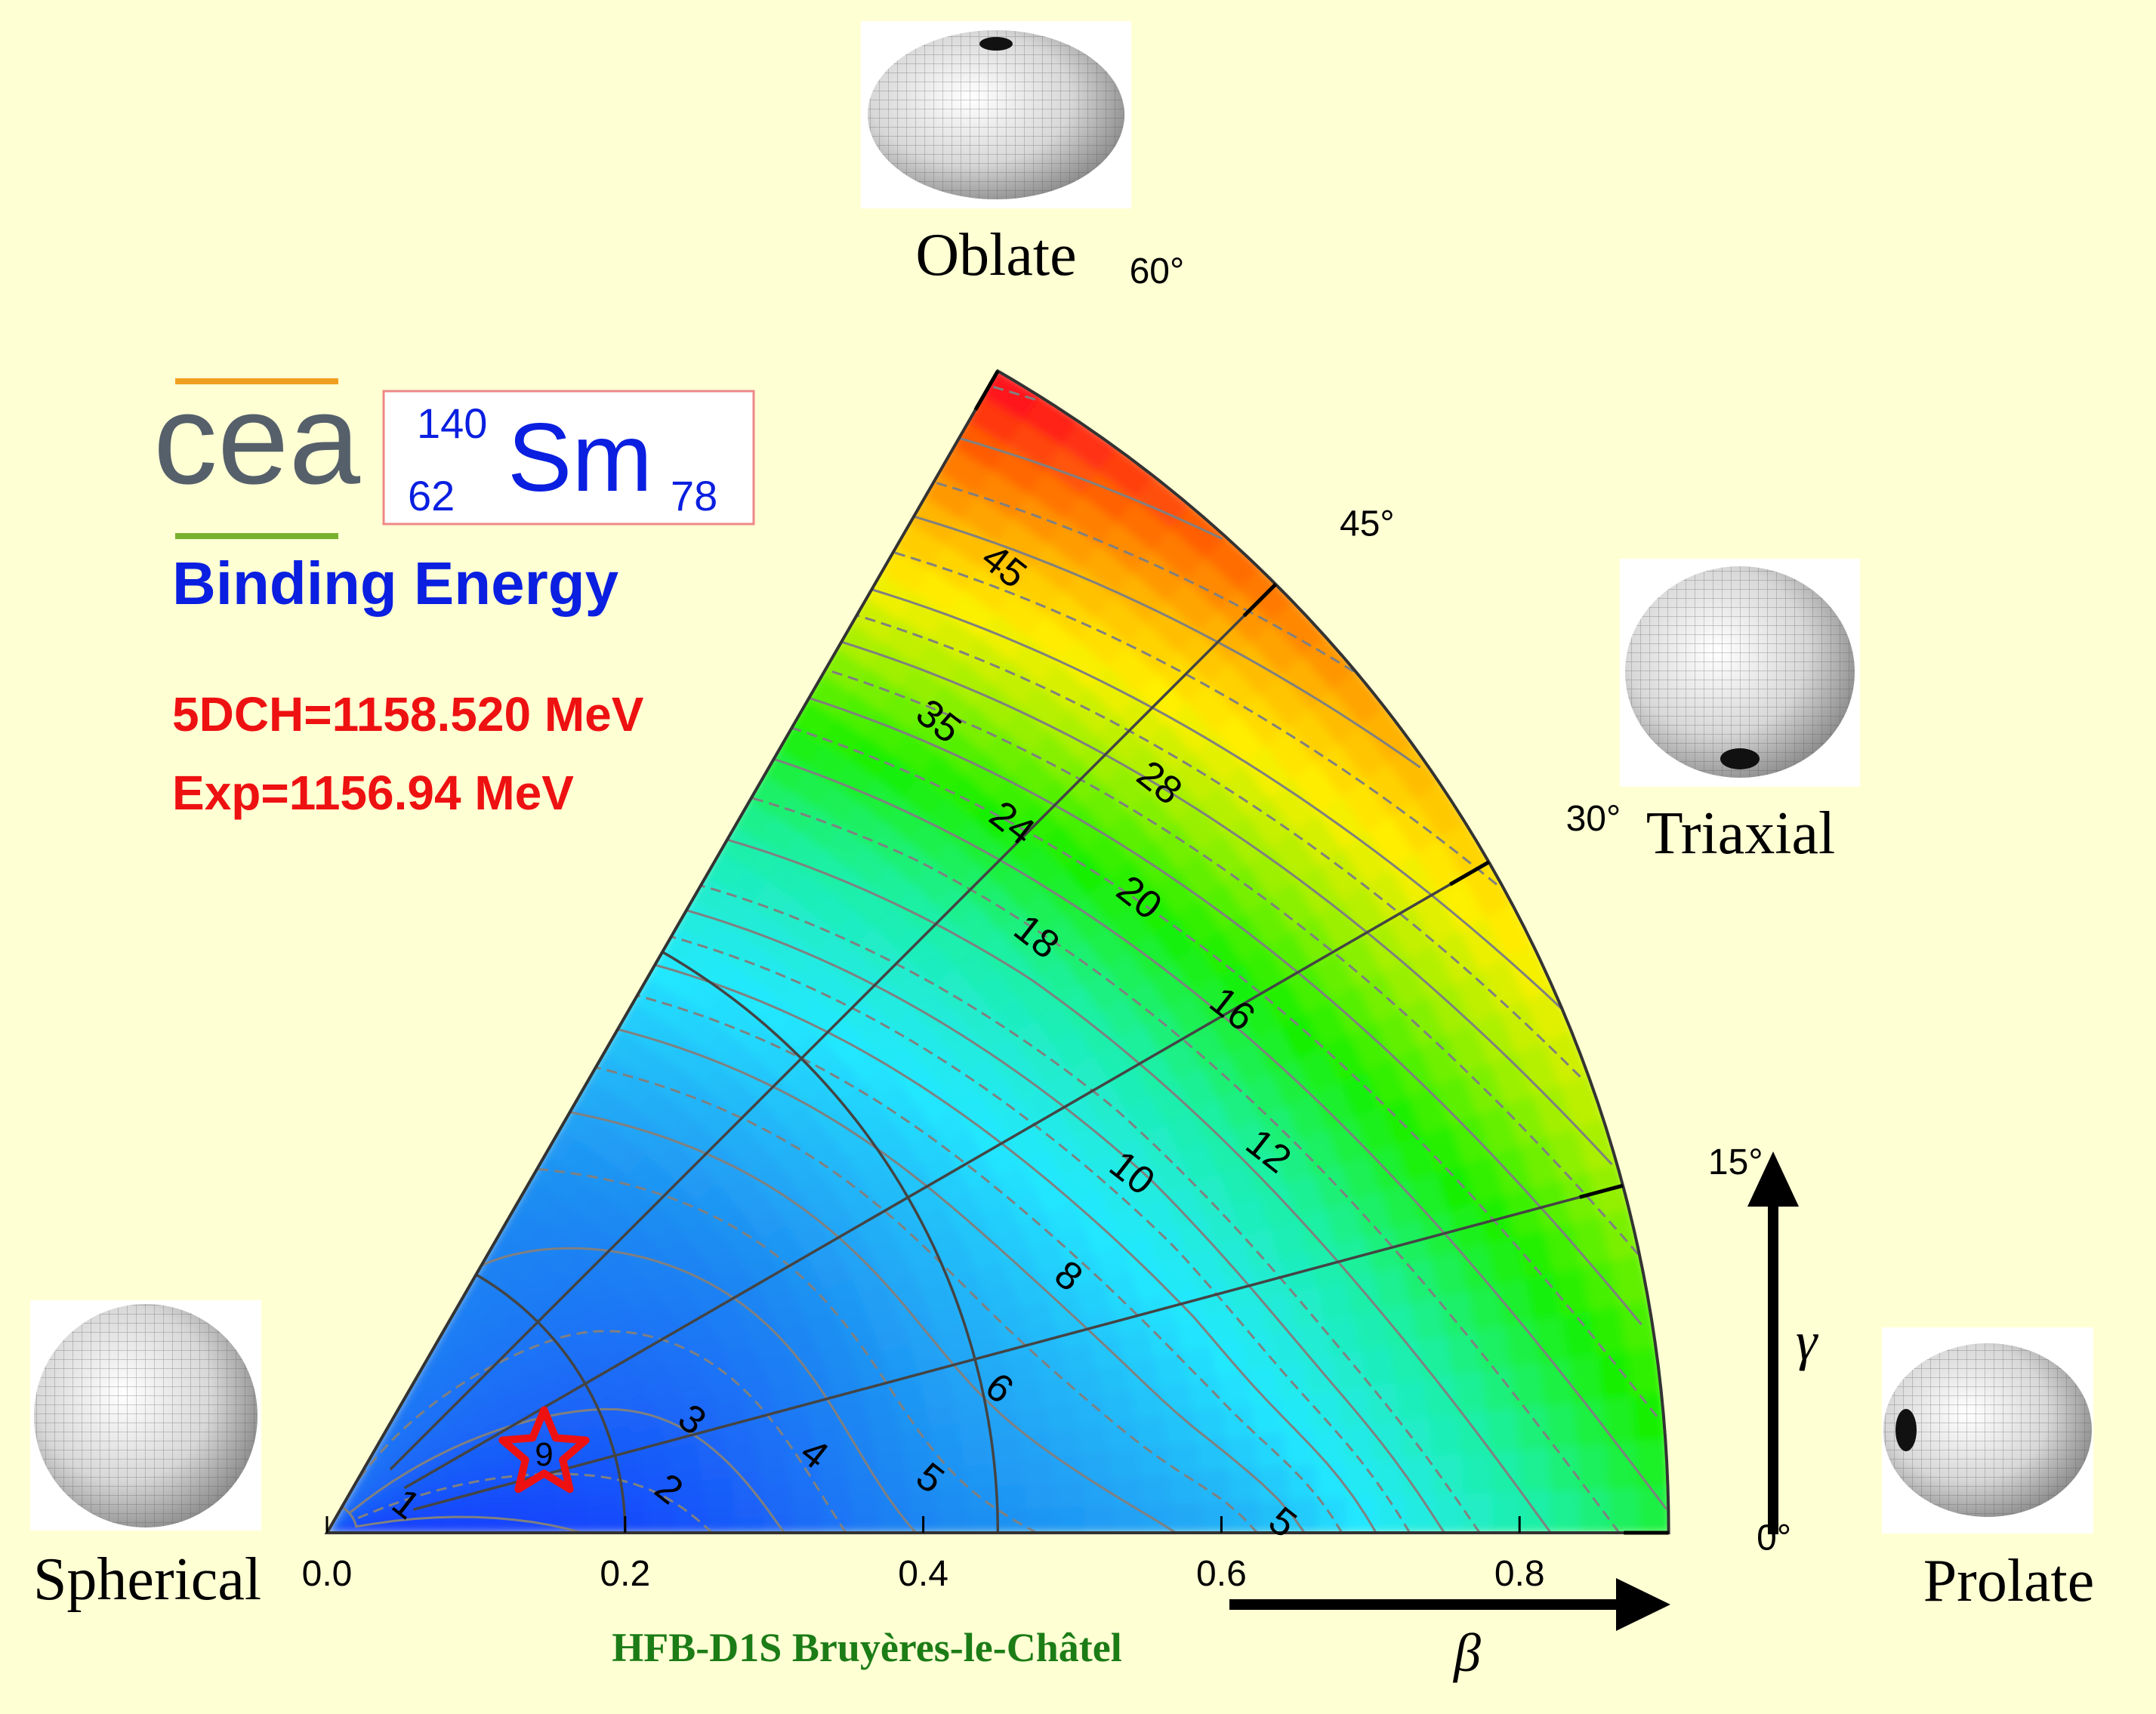 This screenshot has height=1714, width=2156. Describe the element at coordinates (996, 115) in the screenshot. I see `oblate-shape-image` at that location.